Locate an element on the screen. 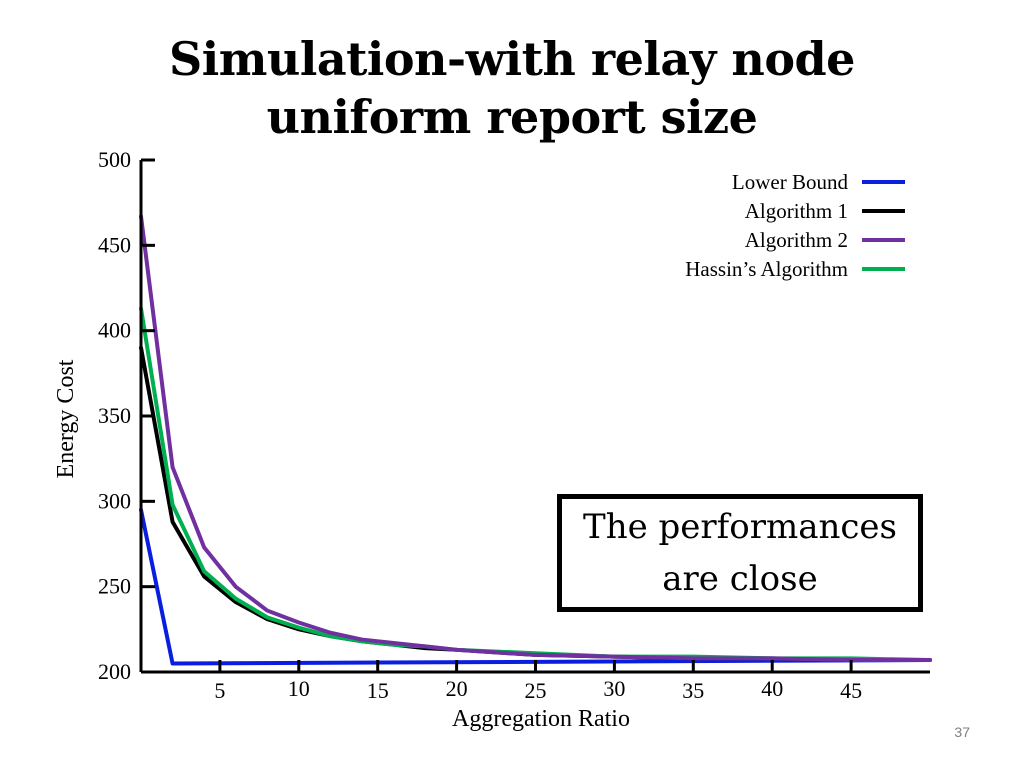 The width and height of the screenshot is (1024, 768). page-number: 37 is located at coordinates (962, 732).